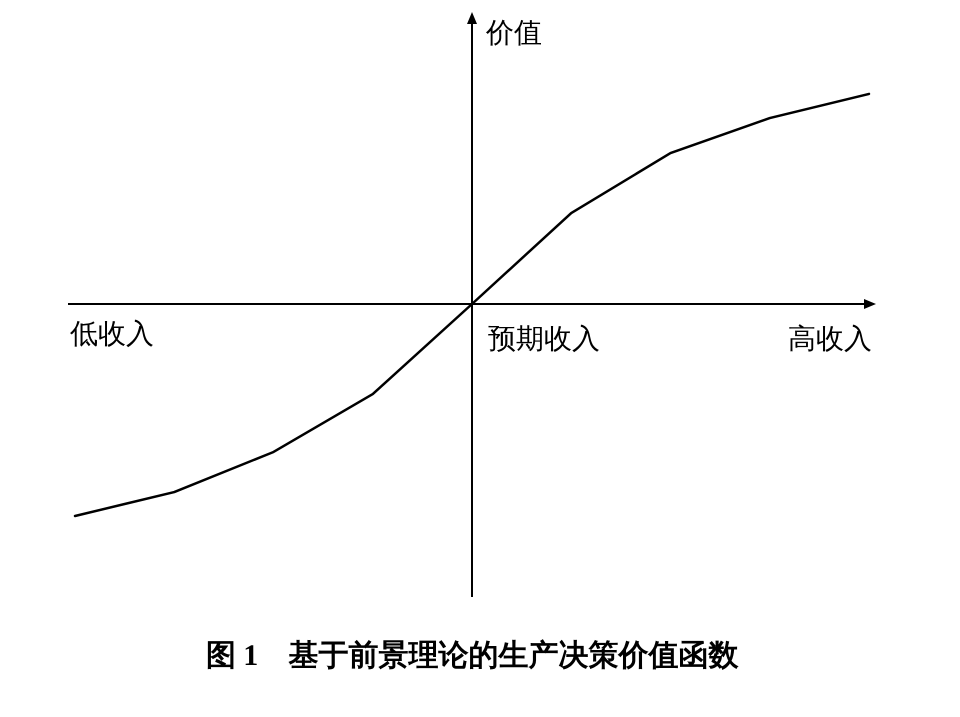 This screenshot has width=960, height=717. Describe the element at coordinates (513, 33) in the screenshot. I see `y-axis-title: 价值` at that location.